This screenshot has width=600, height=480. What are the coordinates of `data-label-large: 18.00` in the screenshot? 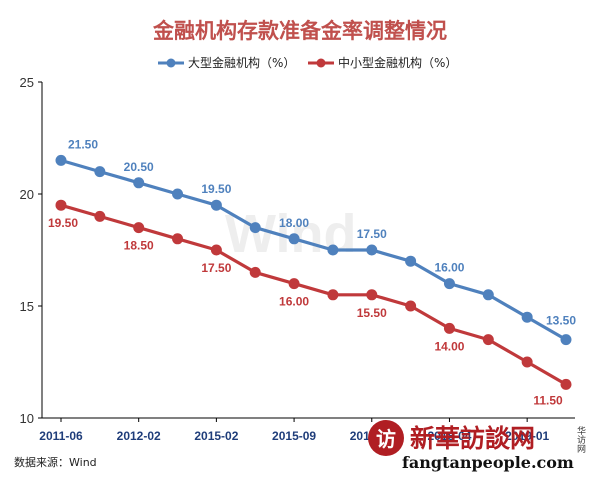 It's located at (294, 223).